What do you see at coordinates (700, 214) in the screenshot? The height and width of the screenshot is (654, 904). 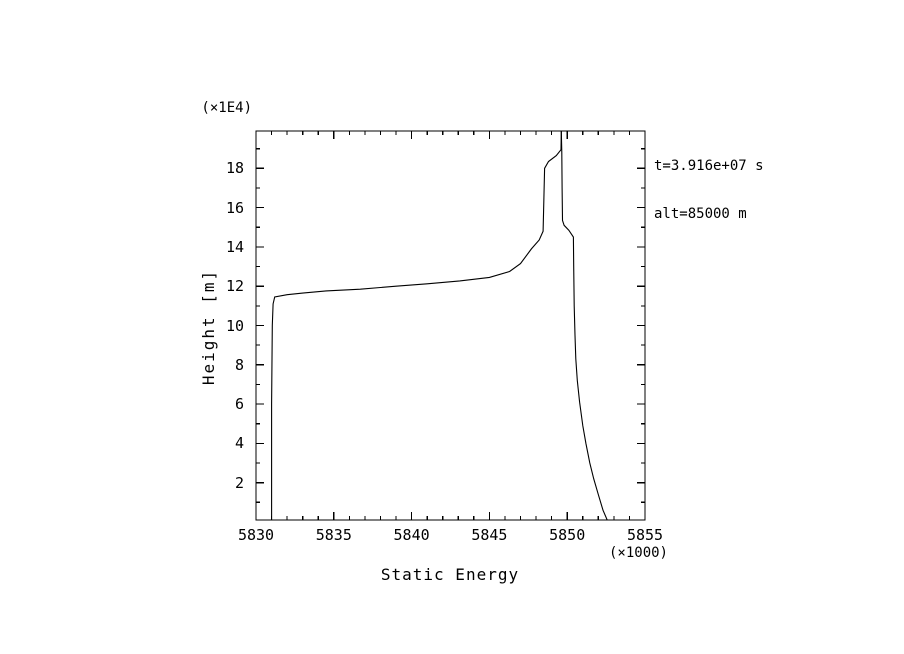 I see `annotation-altitude: alt=85000 m` at bounding box center [700, 214].